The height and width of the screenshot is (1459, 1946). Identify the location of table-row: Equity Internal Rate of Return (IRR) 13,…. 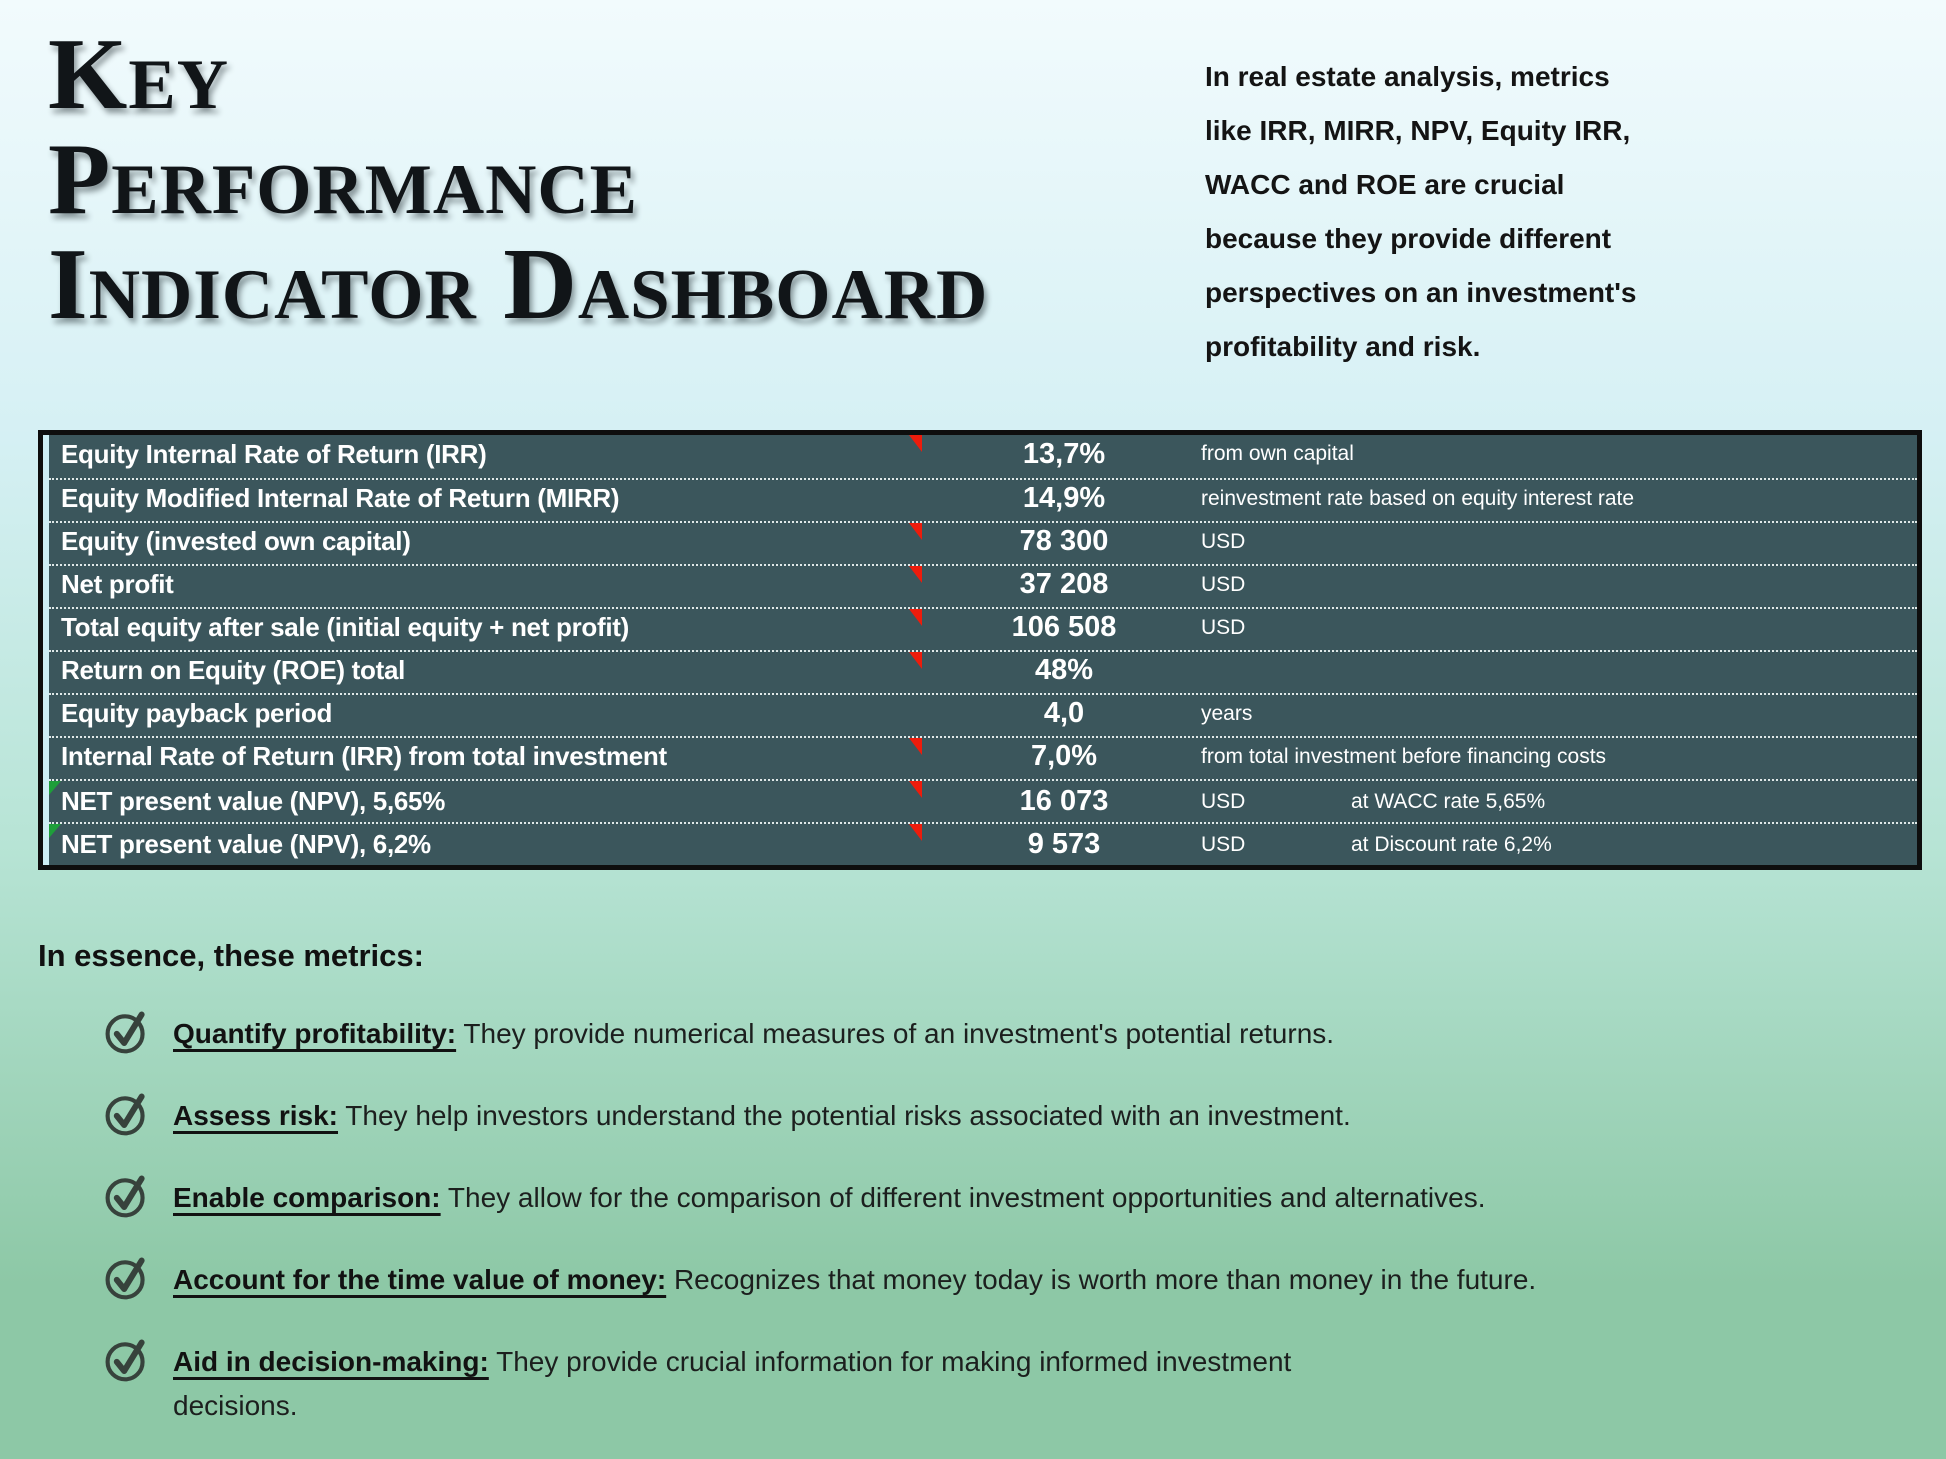
(983, 456).